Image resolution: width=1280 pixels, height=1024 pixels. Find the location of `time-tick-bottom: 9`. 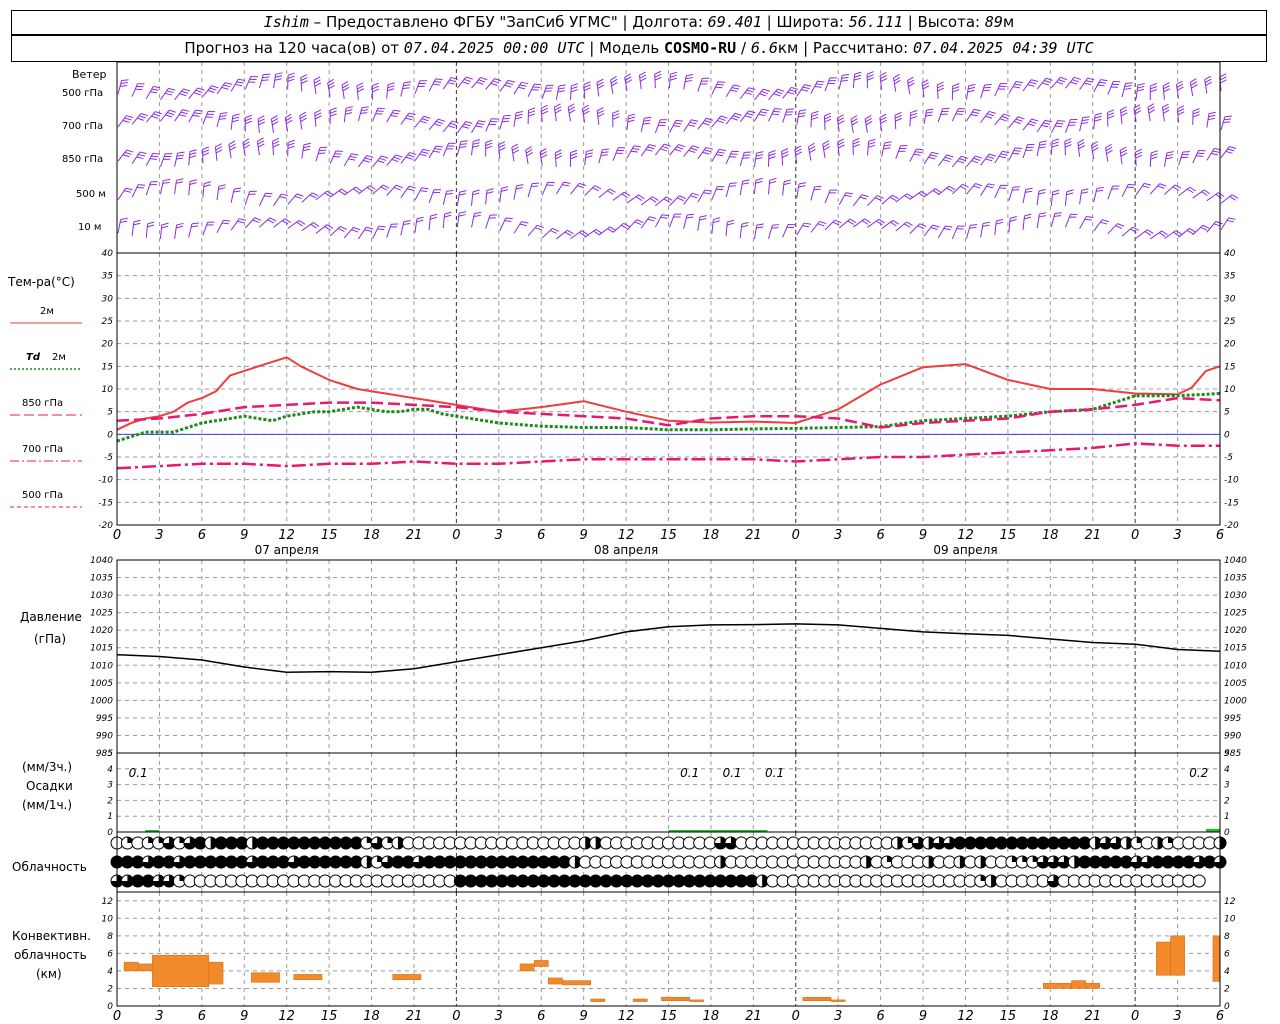

time-tick-bottom: 9 is located at coordinates (923, 1016).